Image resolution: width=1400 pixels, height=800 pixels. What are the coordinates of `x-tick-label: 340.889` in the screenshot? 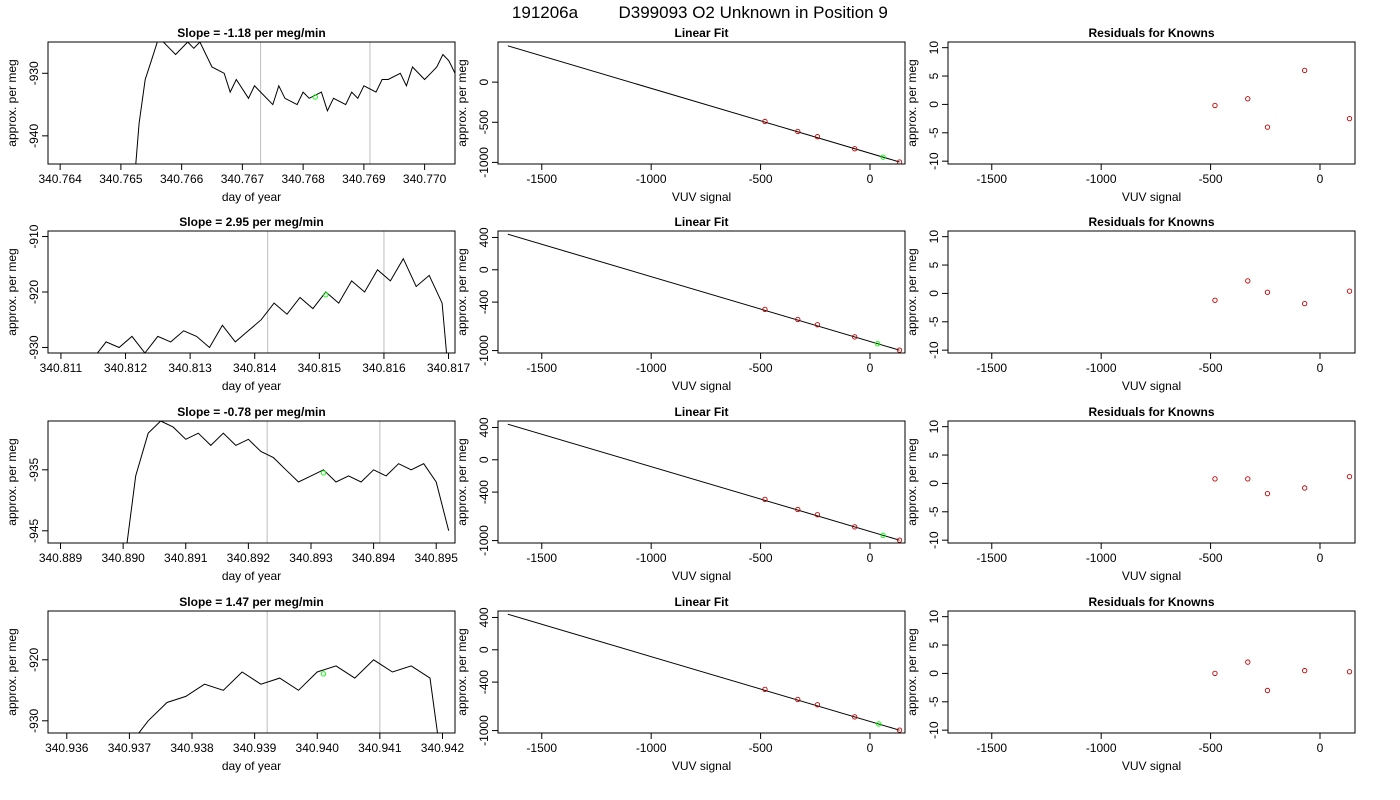 It's located at (61, 558).